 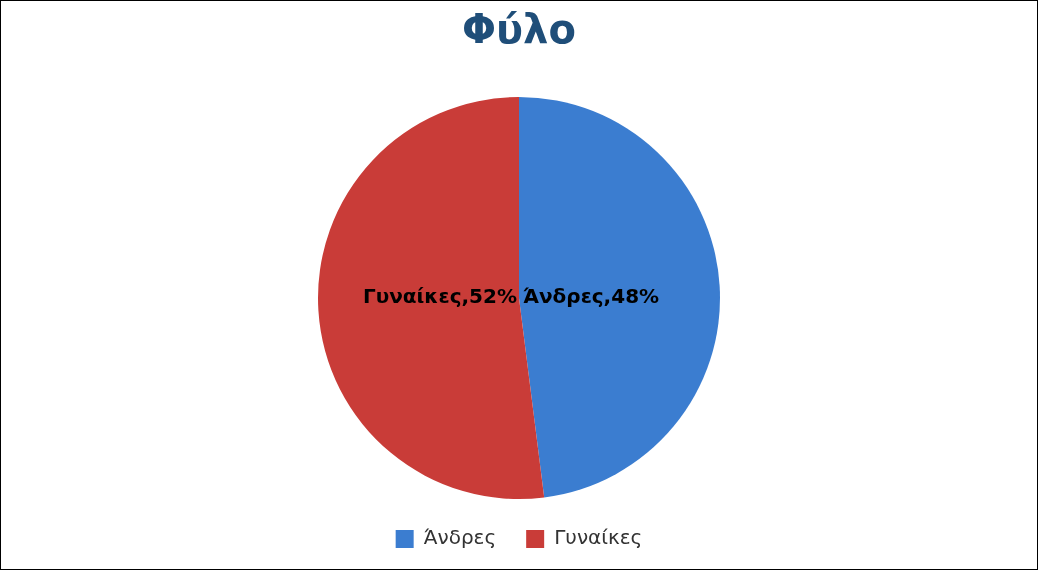 What do you see at coordinates (598, 537) in the screenshot?
I see `legend-label: Γυναίκες` at bounding box center [598, 537].